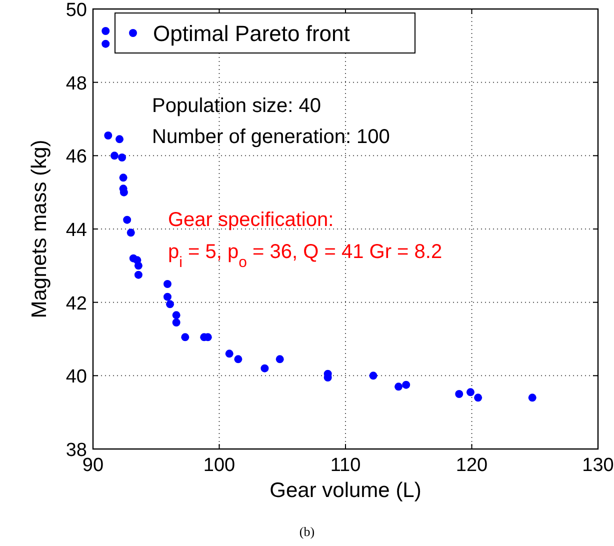 The height and width of the screenshot is (546, 614). I want to click on y-tick-label: 50, so click(76, 10).